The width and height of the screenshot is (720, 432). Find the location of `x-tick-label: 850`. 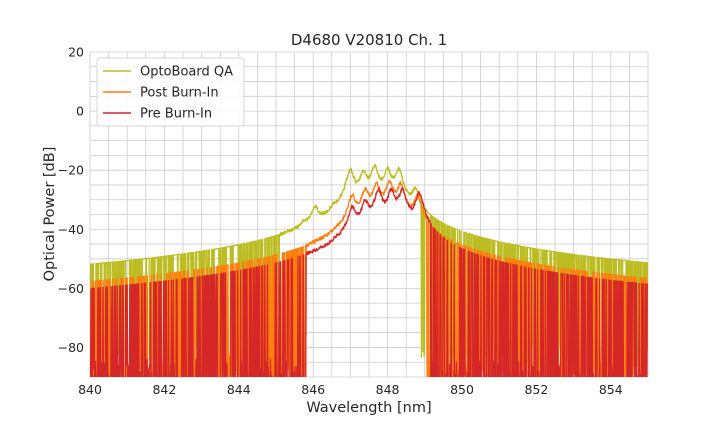

x-tick-label: 850 is located at coordinates (462, 389).